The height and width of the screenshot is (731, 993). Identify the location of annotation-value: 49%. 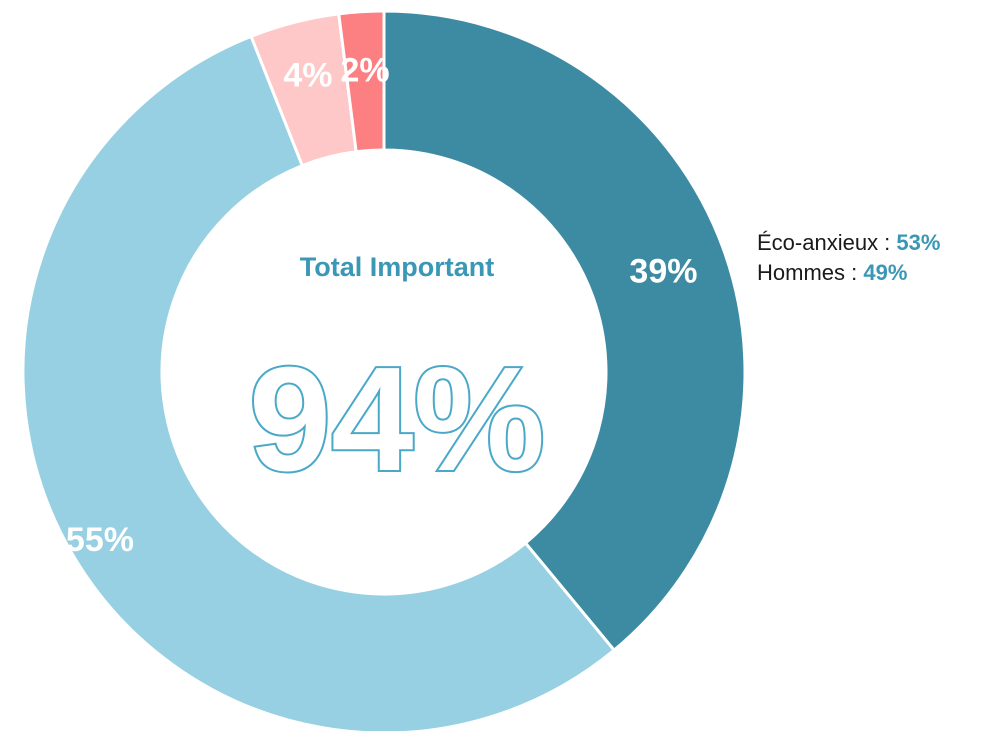
(885, 272).